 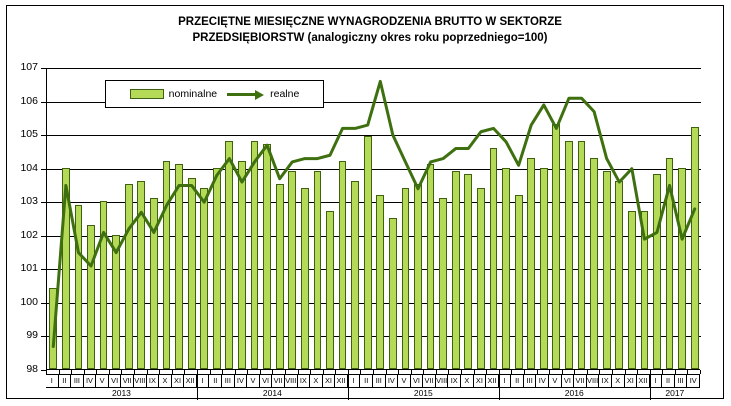 What do you see at coordinates (291, 381) in the screenshot?
I see `x-axis-month-label: VIII` at bounding box center [291, 381].